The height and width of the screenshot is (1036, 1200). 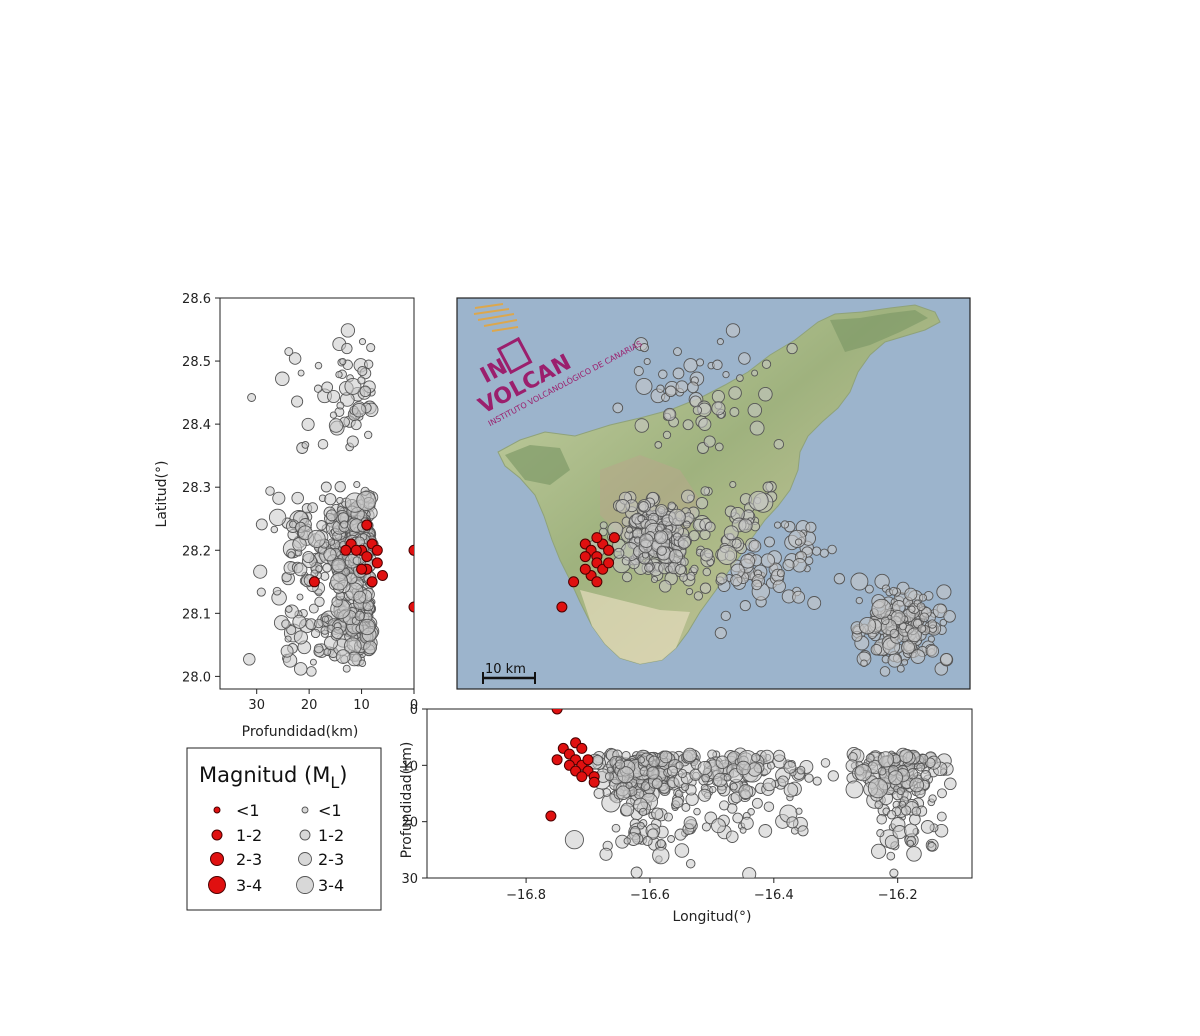 I want to click on recent-events-left, so click(x=361, y=566).